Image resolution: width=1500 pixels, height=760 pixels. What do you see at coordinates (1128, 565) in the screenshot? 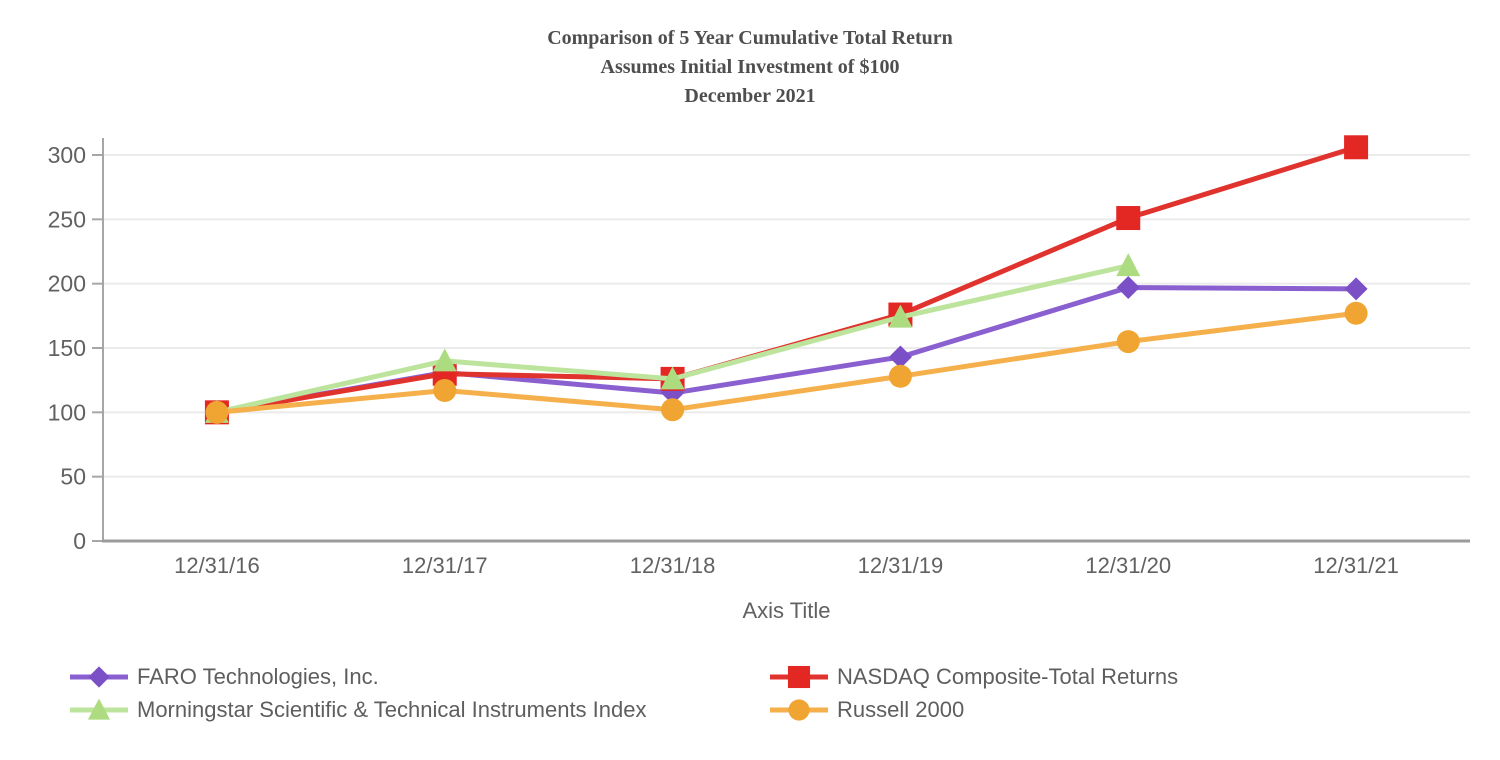
I see `x-tick-label: 12/31/20` at bounding box center [1128, 565].